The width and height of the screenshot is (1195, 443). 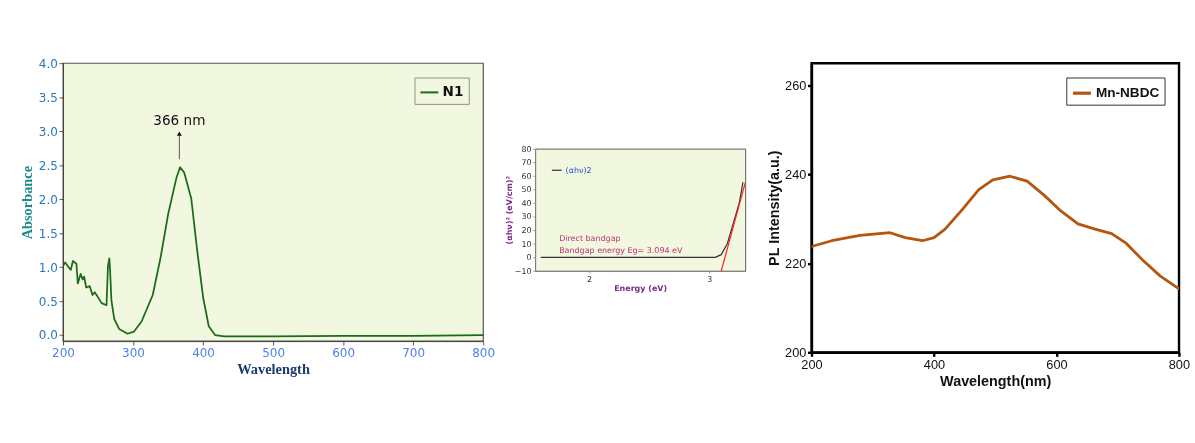 What do you see at coordinates (27, 202) in the screenshot?
I see `y-axis-title: Absorbance` at bounding box center [27, 202].